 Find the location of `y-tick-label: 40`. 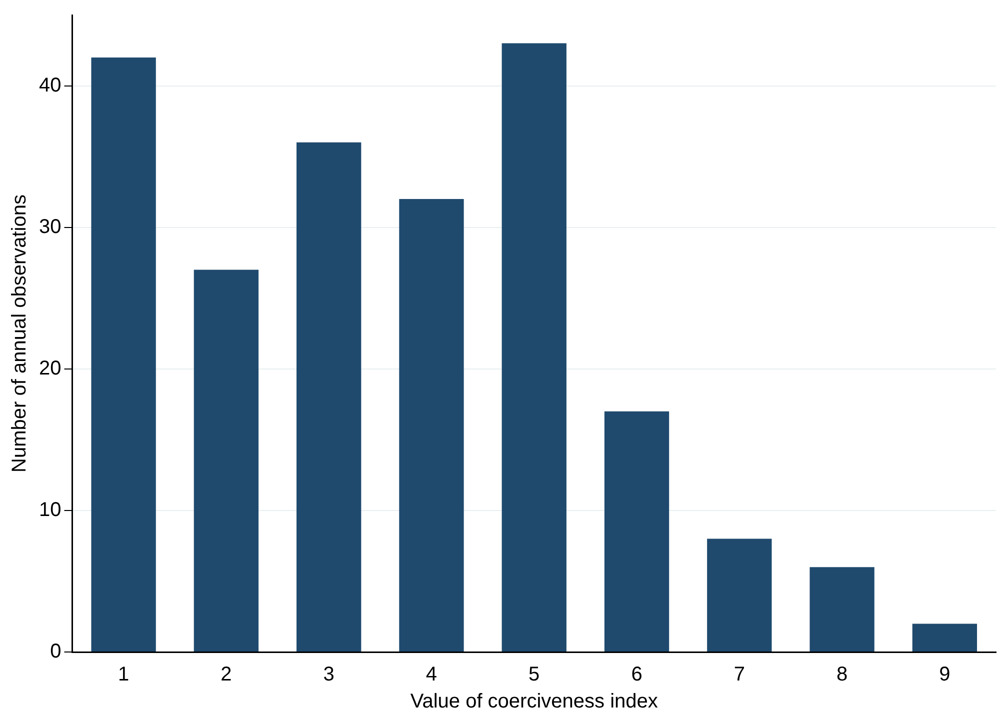

y-tick-label: 40 is located at coordinates (50, 85).